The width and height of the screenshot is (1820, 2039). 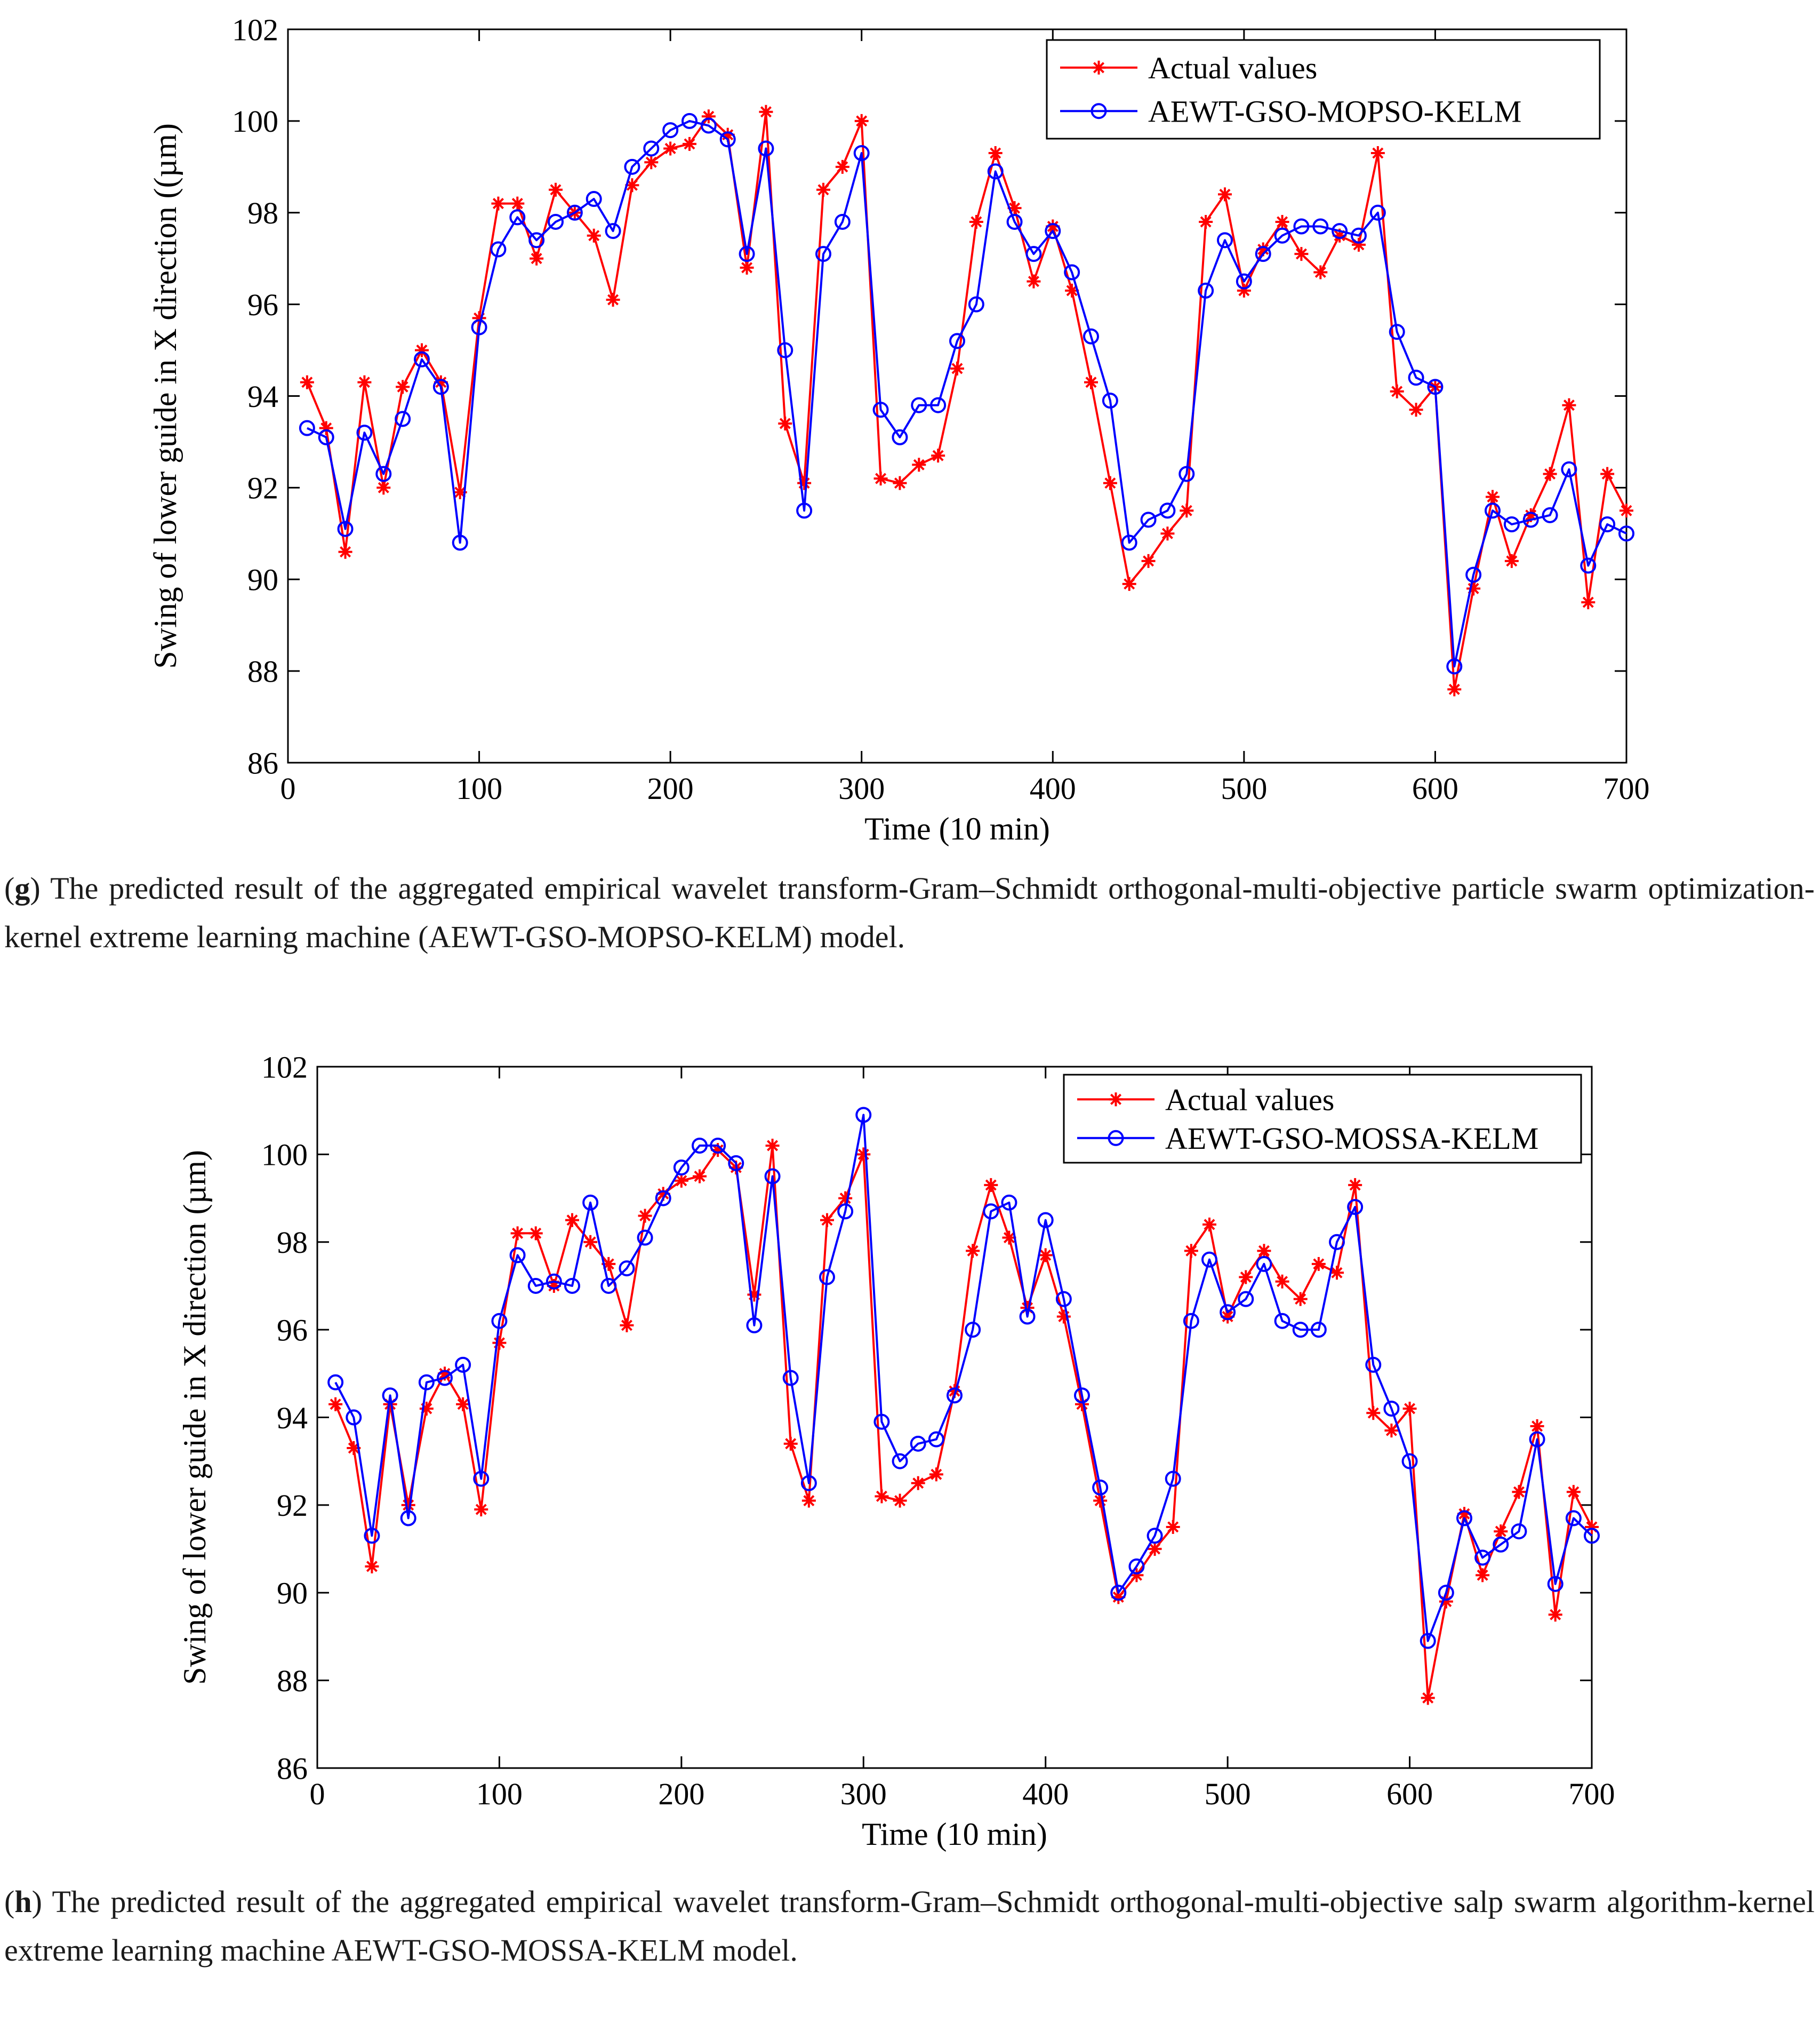 What do you see at coordinates (1232, 68) in the screenshot?
I see `legend-label-1: Actual values` at bounding box center [1232, 68].